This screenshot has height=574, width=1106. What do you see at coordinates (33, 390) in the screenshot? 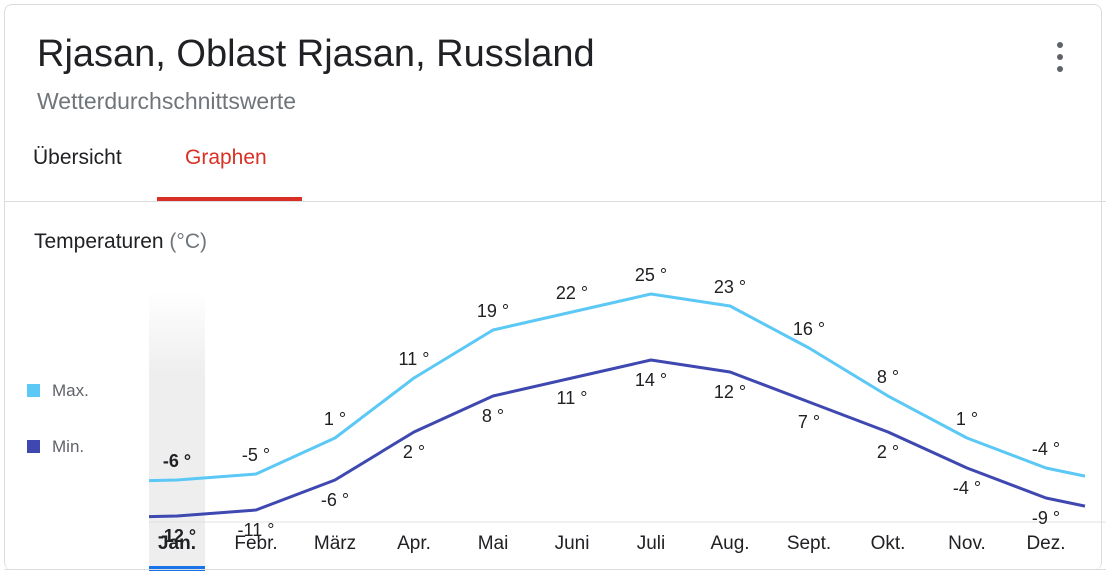
I see `legend-max-swatch` at bounding box center [33, 390].